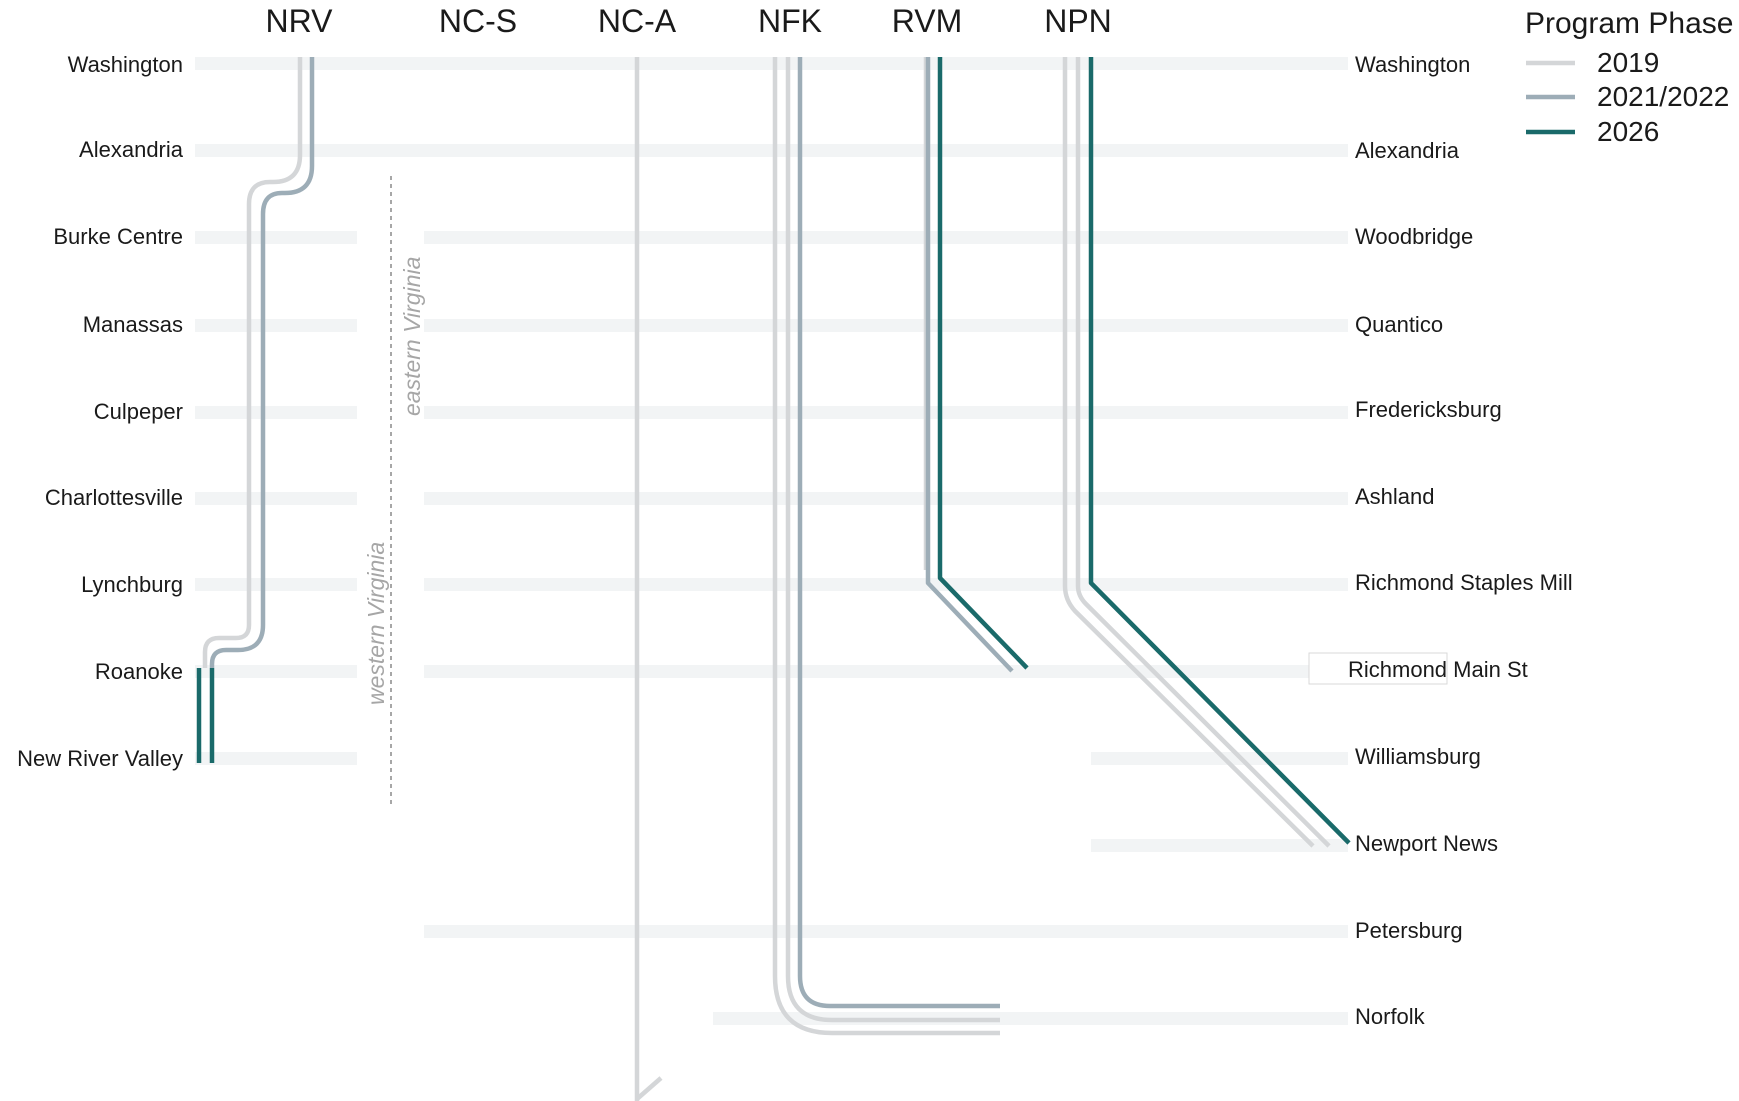 The height and width of the screenshot is (1101, 1739). What do you see at coordinates (1219, 758) in the screenshot?
I see `band-williamsburg` at bounding box center [1219, 758].